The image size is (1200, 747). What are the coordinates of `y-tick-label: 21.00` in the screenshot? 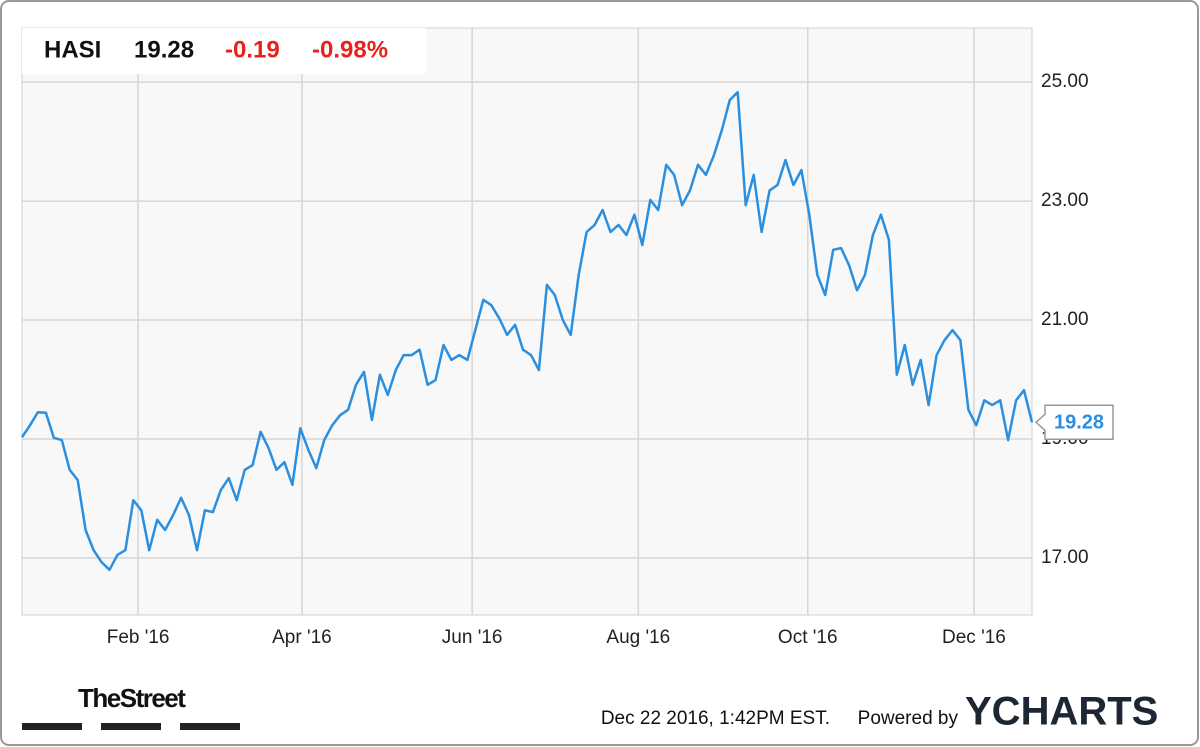 It's located at (1065, 319).